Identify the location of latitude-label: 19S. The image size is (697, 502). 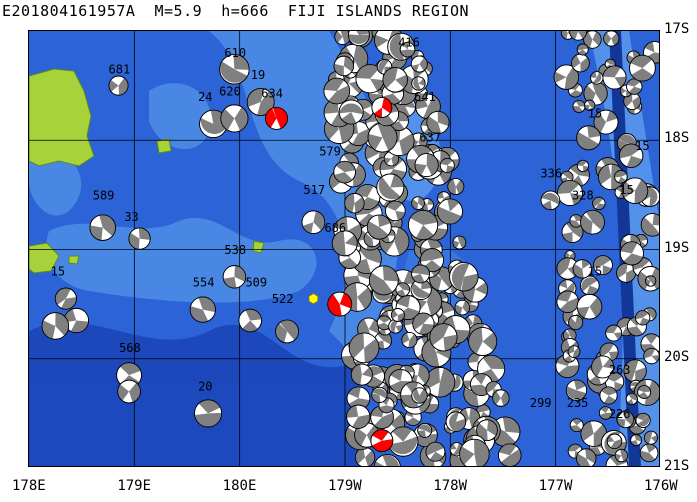
(677, 247).